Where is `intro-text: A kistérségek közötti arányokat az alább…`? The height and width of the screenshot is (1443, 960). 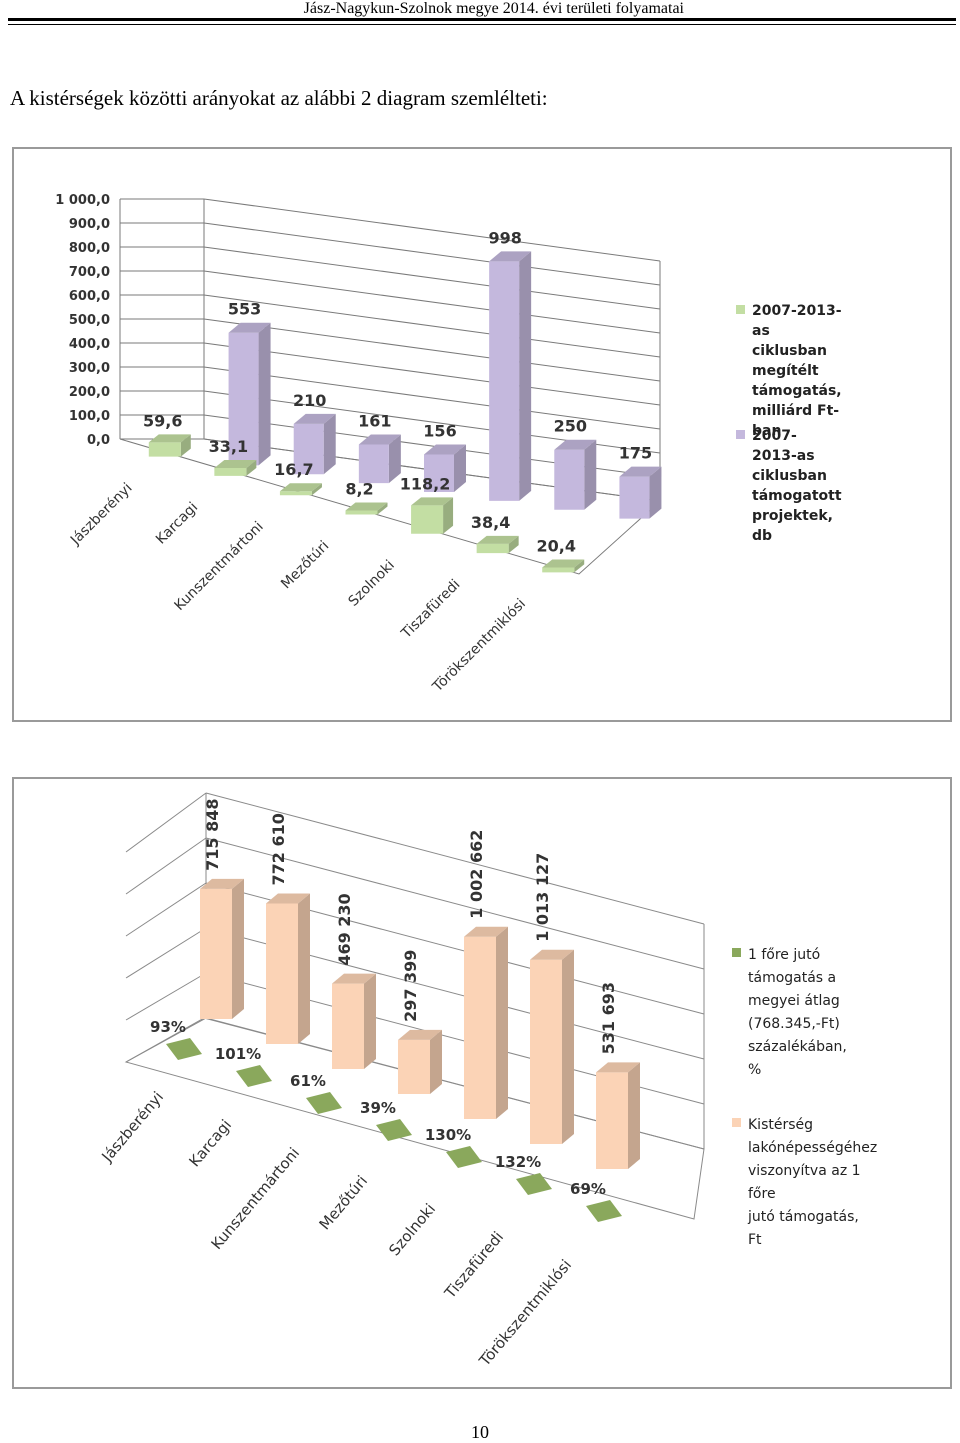 intro-text: A kistérségek közötti arányokat az alább… is located at coordinates (279, 98).